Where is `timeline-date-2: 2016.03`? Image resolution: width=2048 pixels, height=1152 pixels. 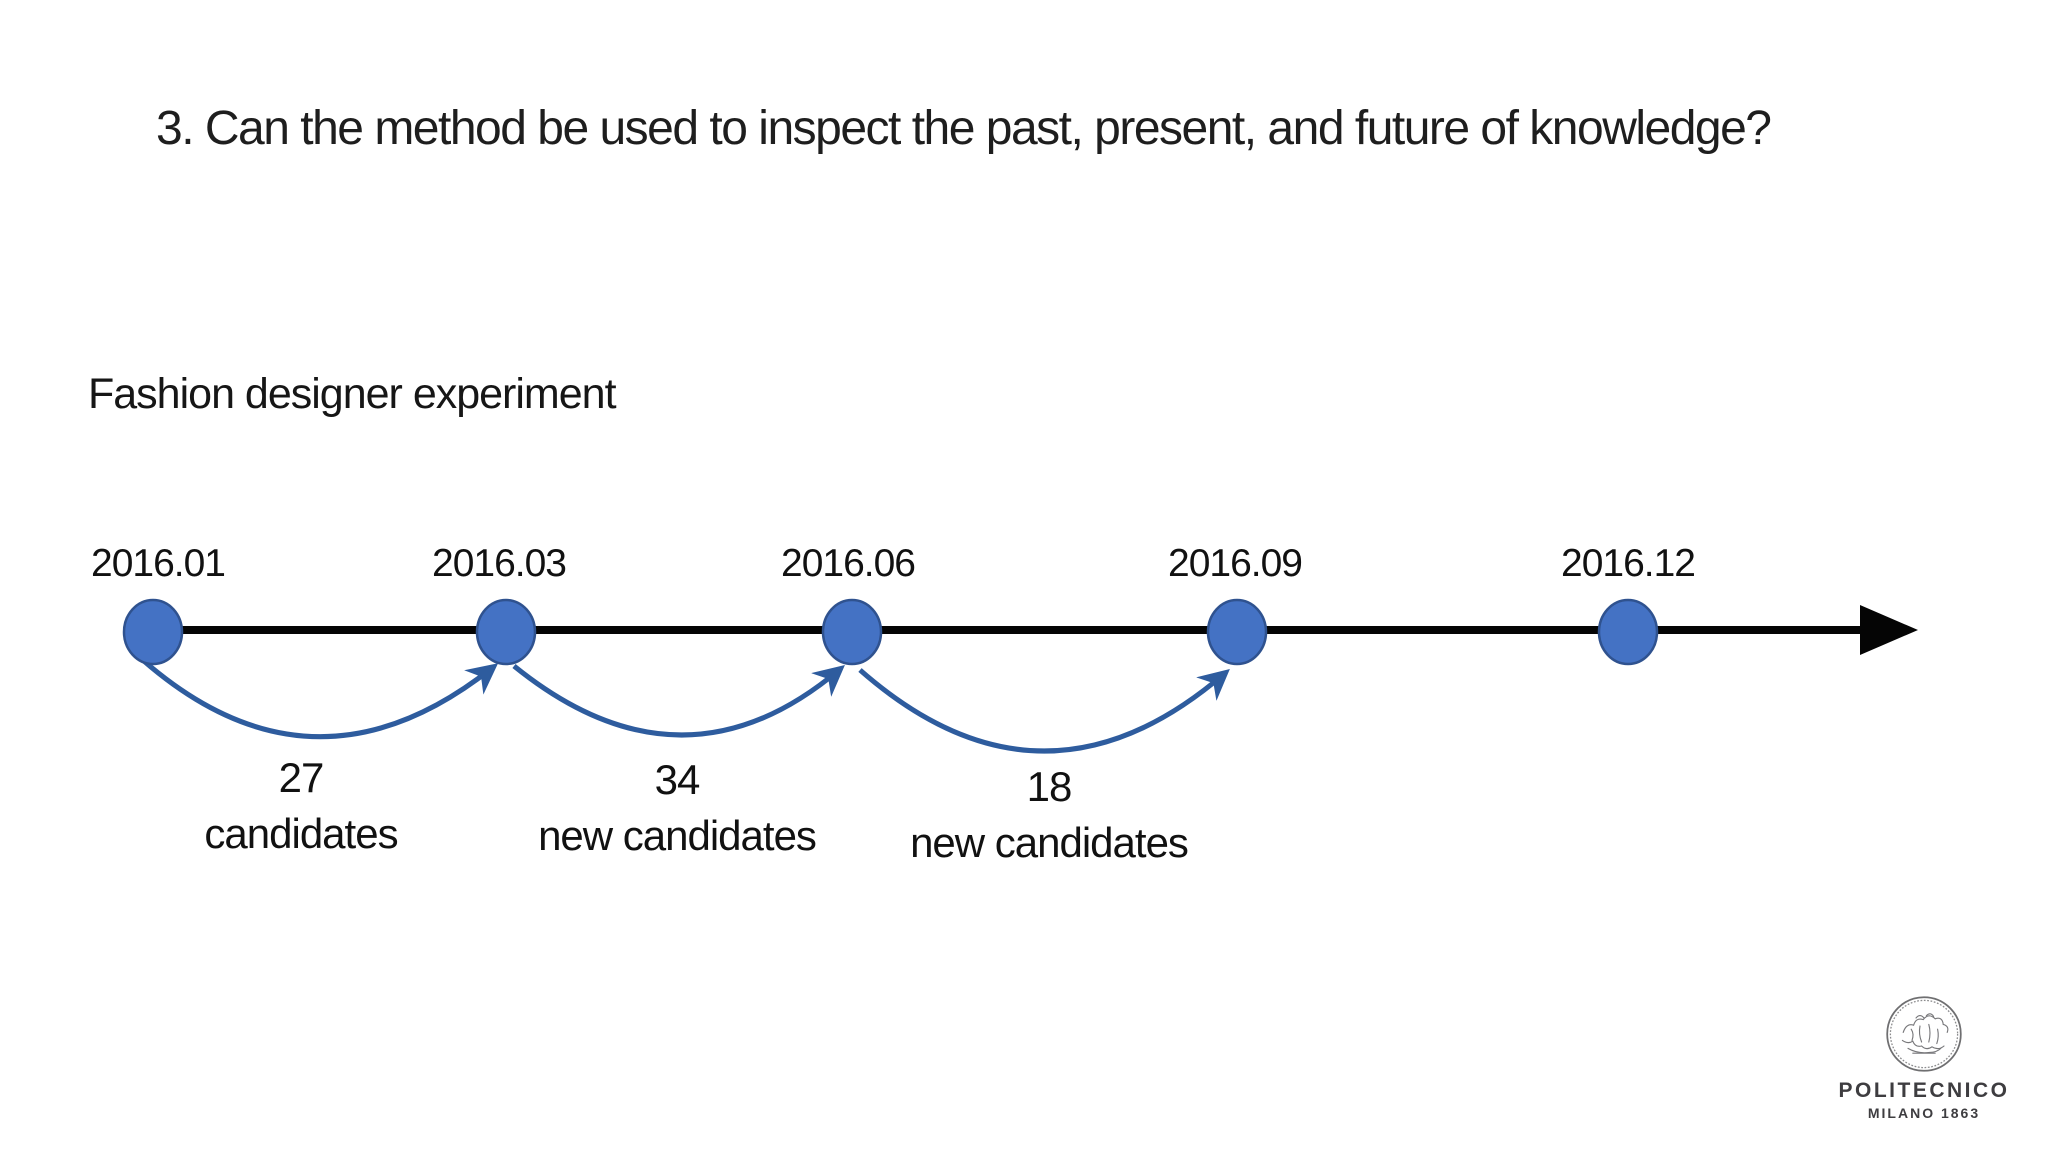
timeline-date-2: 2016.03 is located at coordinates (499, 563).